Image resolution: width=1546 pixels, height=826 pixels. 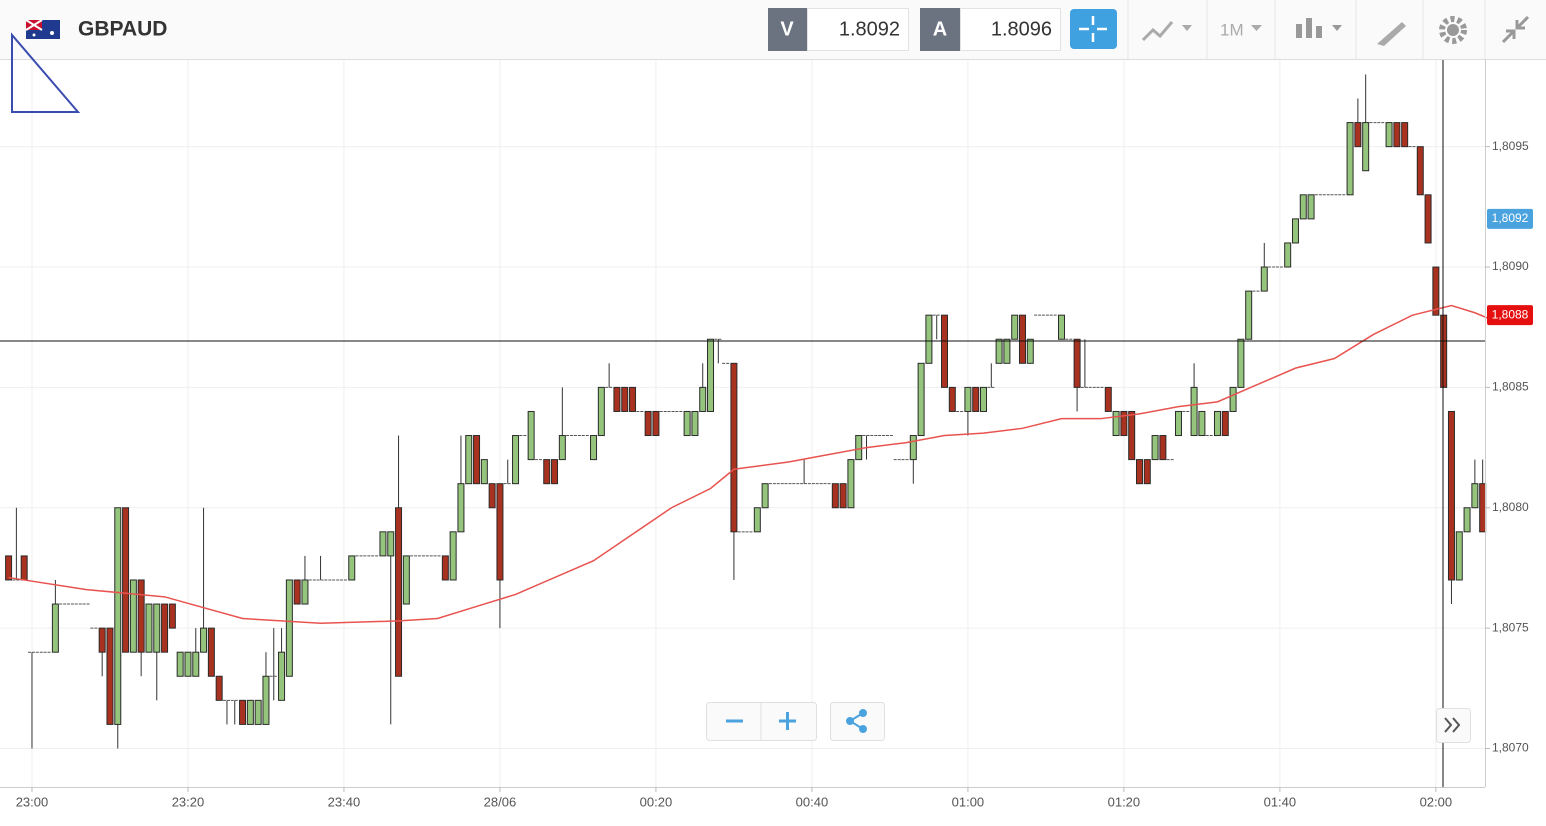 What do you see at coordinates (1510, 266) in the screenshot?
I see `y-tick-label: 1,8090` at bounding box center [1510, 266].